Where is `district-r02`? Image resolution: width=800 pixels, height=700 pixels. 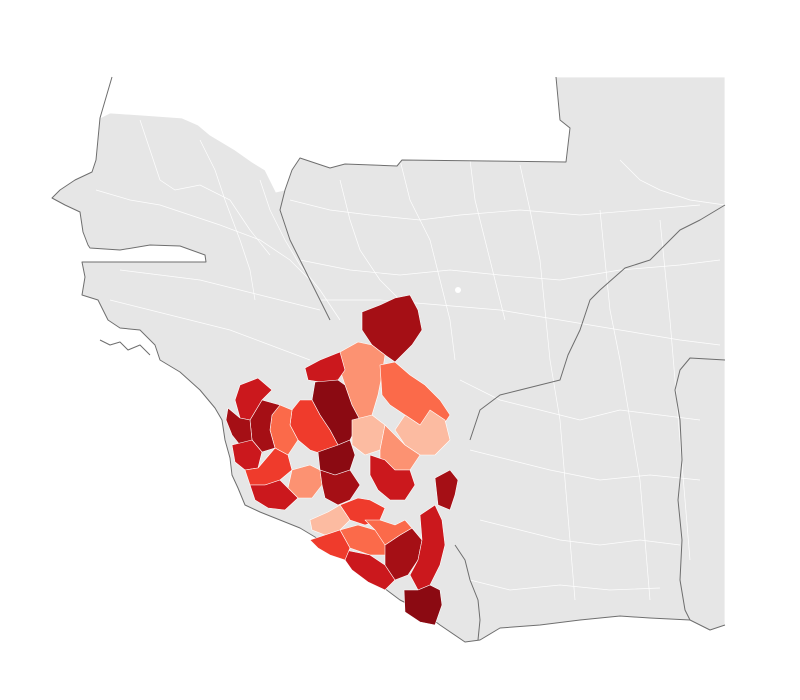 district-r02 is located at coordinates (362, 381).